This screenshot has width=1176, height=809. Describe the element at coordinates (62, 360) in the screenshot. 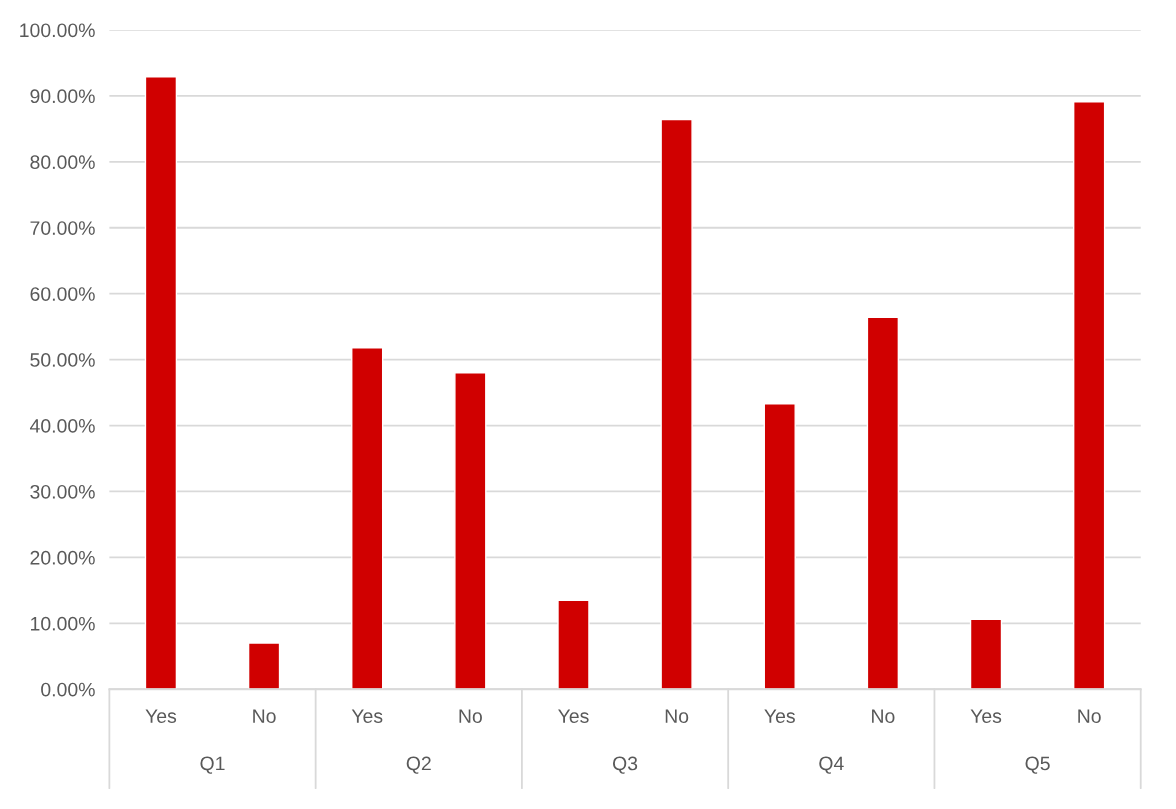

I see `y-tick-label: 50.00%` at that location.